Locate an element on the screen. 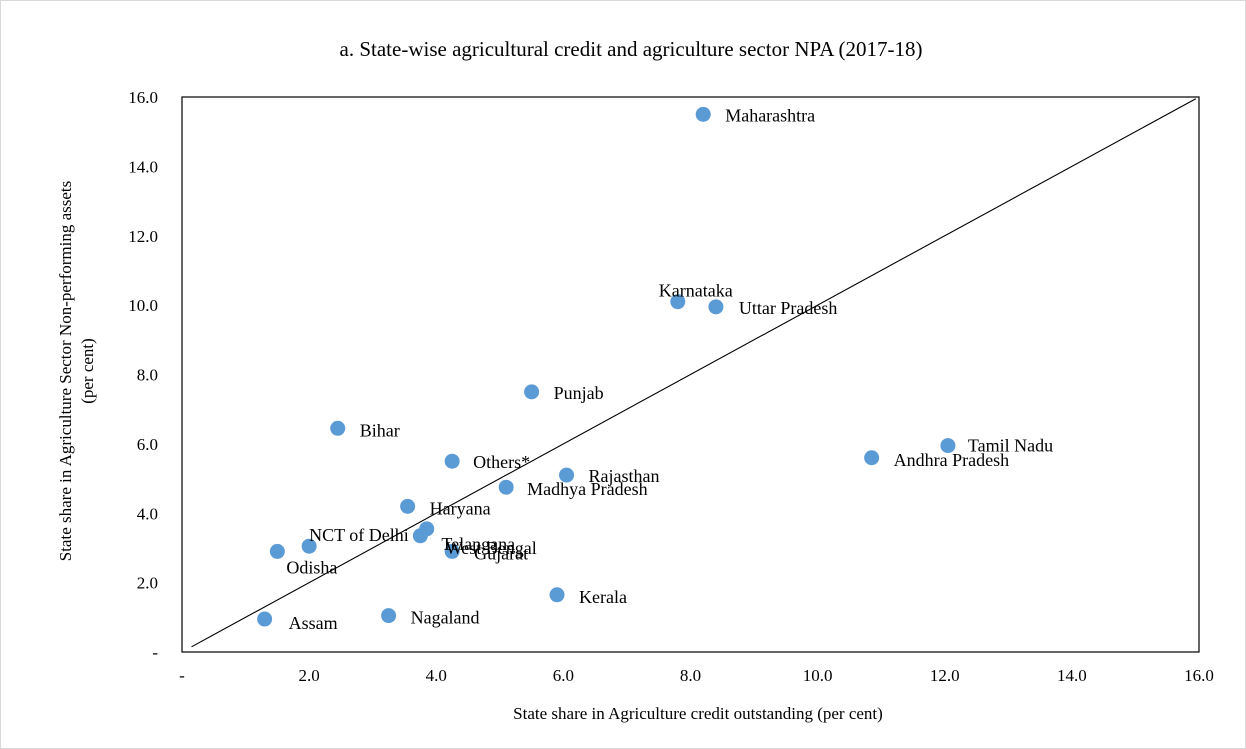 Image resolution: width=1246 pixels, height=749 pixels. data-point-kerala is located at coordinates (557, 595).